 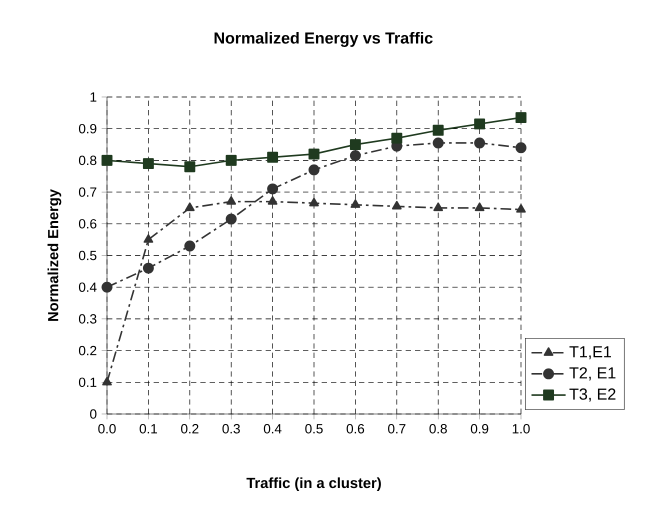 I want to click on x-axis-title: Traffic (in a cluster), so click(x=313, y=484).